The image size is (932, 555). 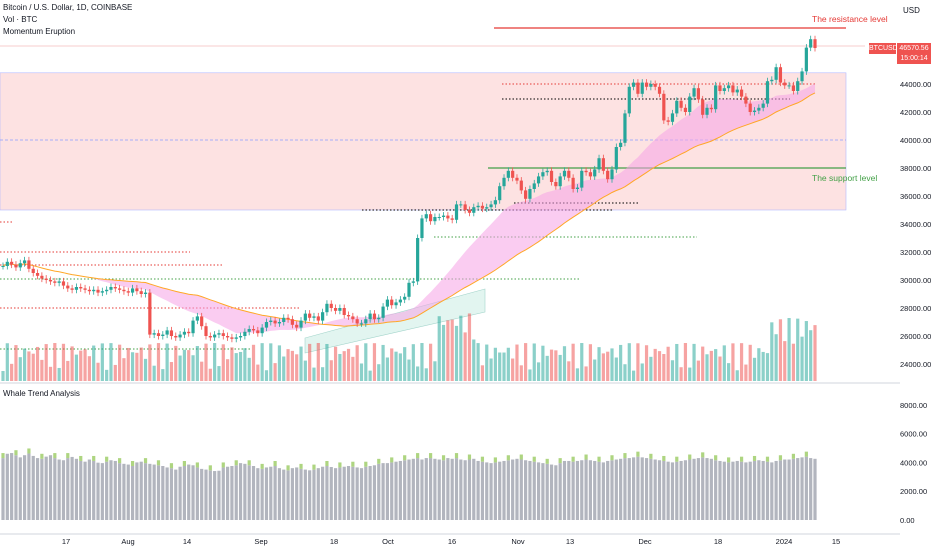 What do you see at coordinates (911, 10) in the screenshot?
I see `currency-label: USD` at bounding box center [911, 10].